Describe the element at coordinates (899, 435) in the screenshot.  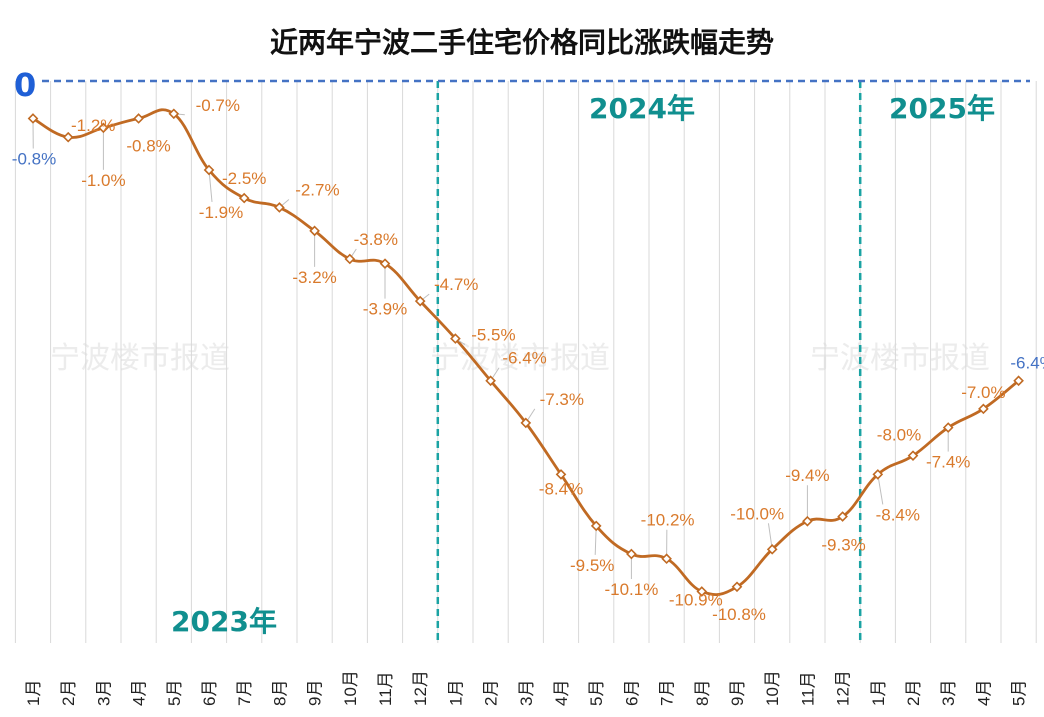
I see `data-label: -8.0%` at that location.